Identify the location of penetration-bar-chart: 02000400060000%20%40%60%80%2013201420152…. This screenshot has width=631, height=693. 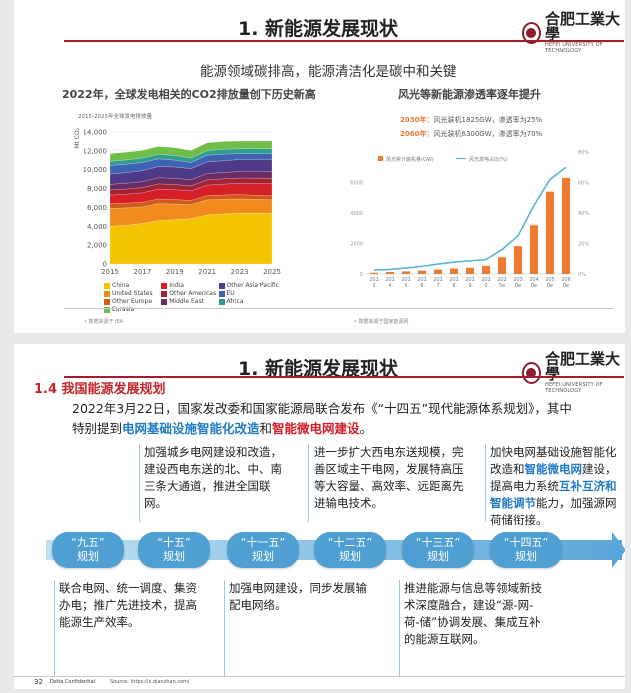
(469, 219).